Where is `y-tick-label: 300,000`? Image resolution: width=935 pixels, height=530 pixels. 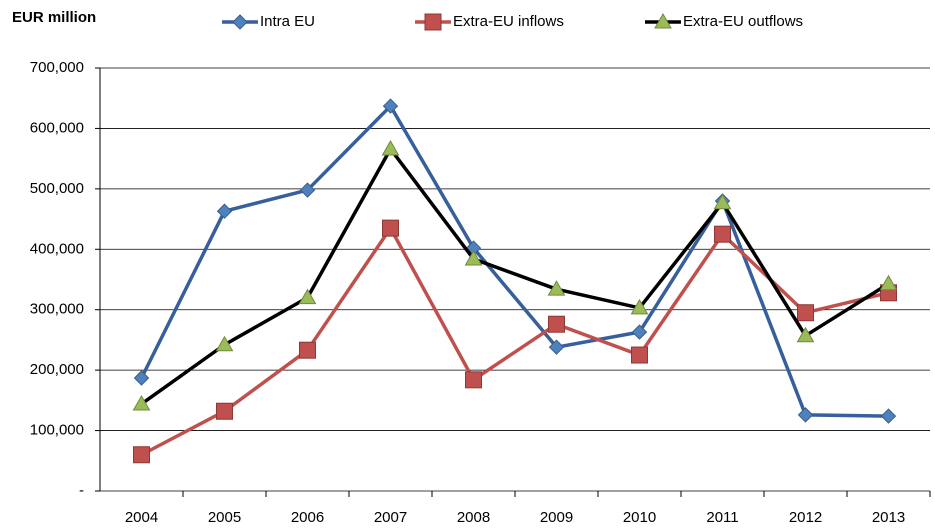
y-tick-label: 300,000 is located at coordinates (57, 309).